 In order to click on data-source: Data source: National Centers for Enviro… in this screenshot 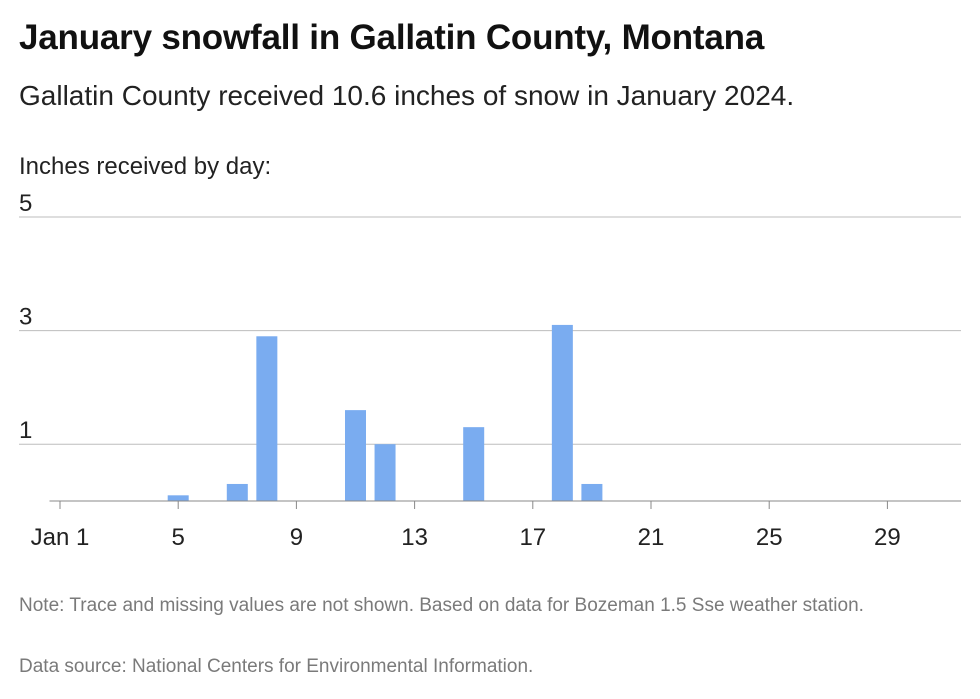, I will do `click(276, 666)`.